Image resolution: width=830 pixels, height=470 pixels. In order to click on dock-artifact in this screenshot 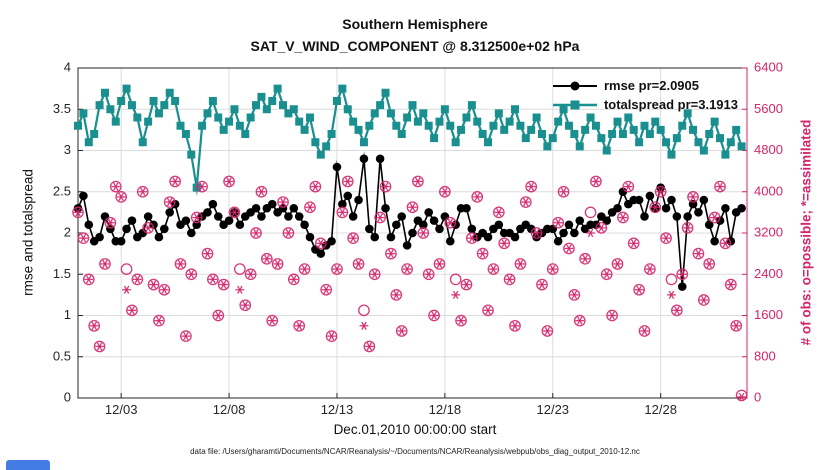, I will do `click(28, 465)`.